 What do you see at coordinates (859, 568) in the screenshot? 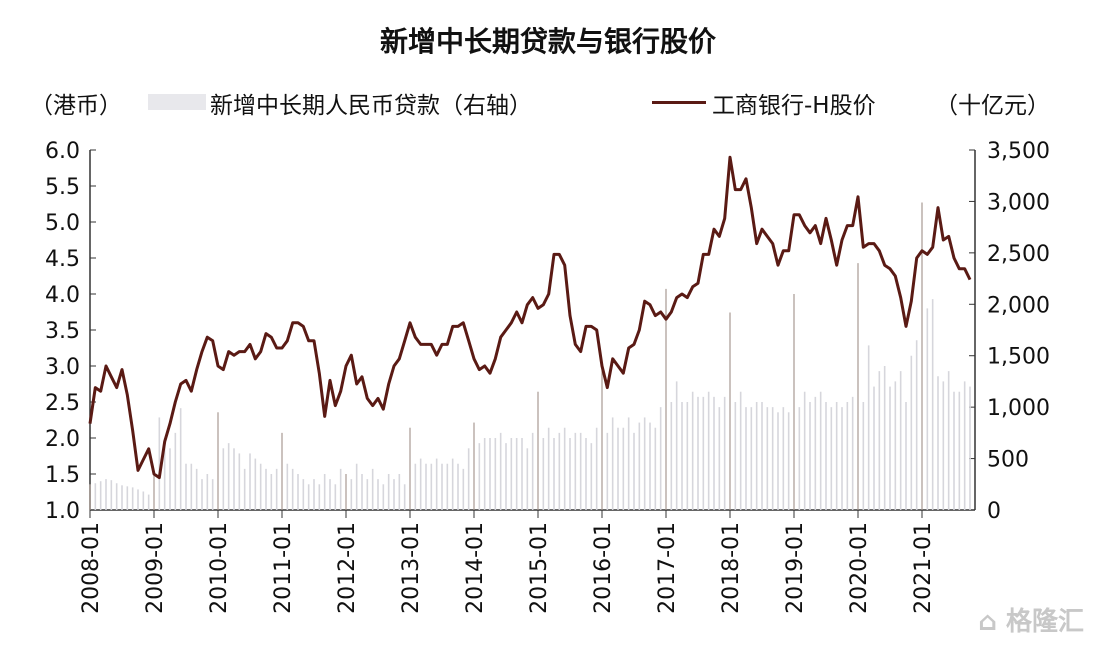
I see `x-tick-label: 2020-01` at bounding box center [859, 568].